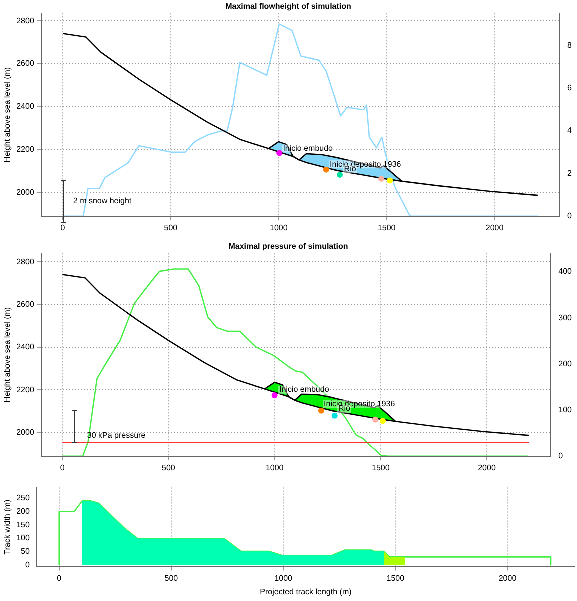  What do you see at coordinates (565, 271) in the screenshot?
I see `y2-tick-label: 400` at bounding box center [565, 271].